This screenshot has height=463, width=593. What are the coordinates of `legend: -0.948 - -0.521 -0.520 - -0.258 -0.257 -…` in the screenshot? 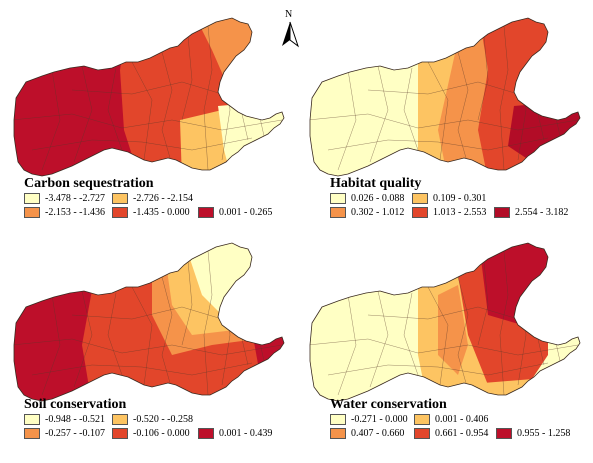 It's located at (154, 426).